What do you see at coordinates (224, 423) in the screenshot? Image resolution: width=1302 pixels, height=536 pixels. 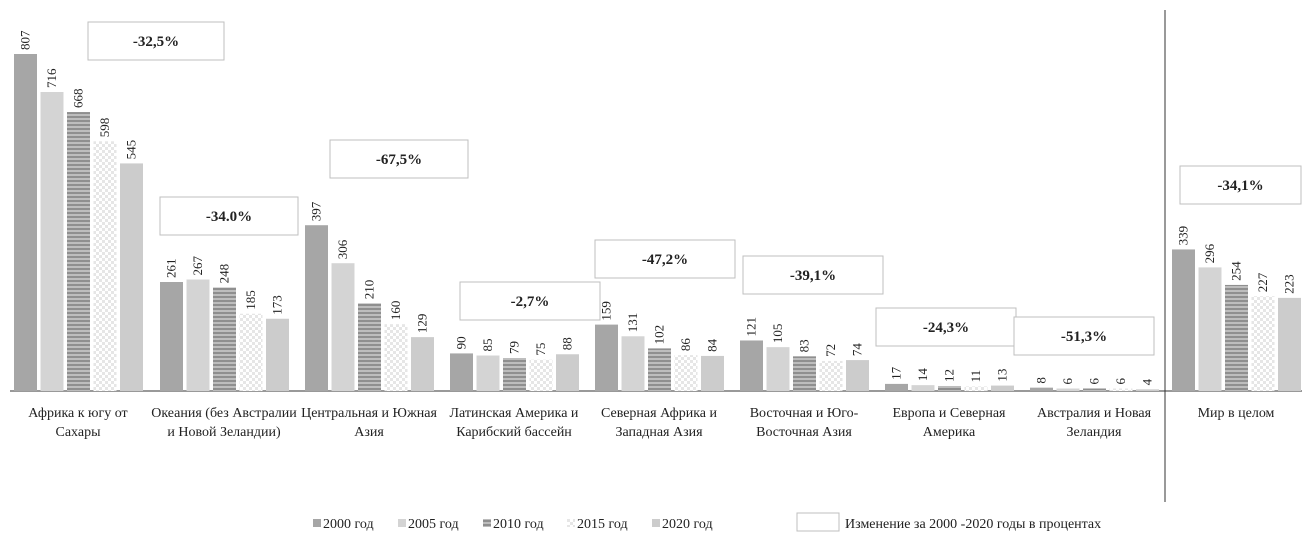 I see `category-label: Океания (без Австралии и Новой Зеландии)` at bounding box center [224, 423].